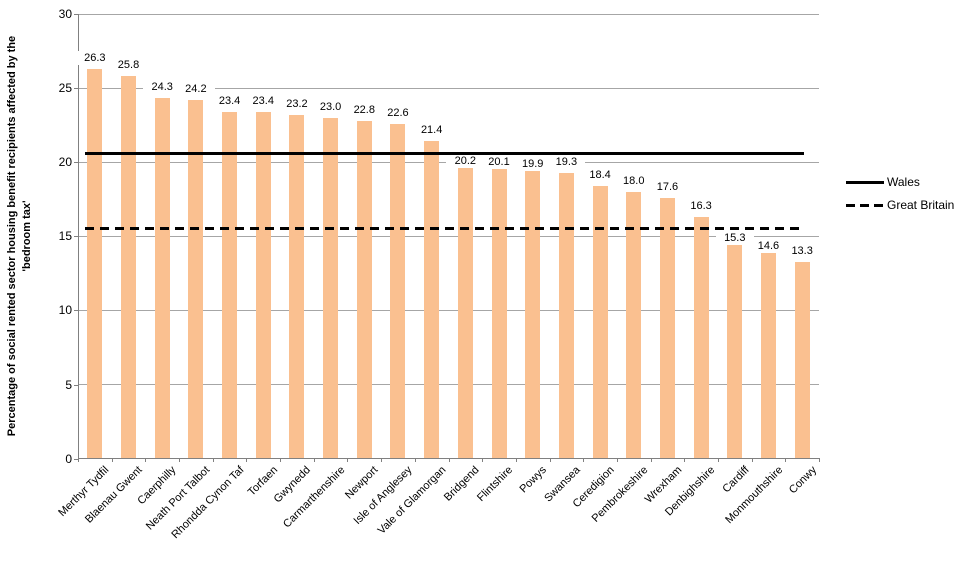 The height and width of the screenshot is (561, 961). I want to click on bar-flintshire, so click(499, 309).